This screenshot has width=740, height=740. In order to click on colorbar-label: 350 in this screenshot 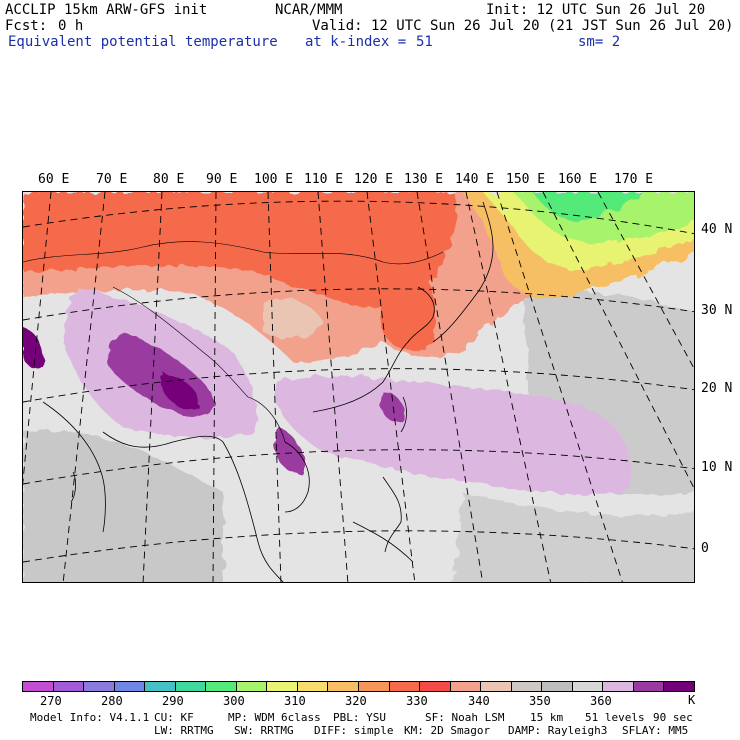, I will do `click(540, 701)`.